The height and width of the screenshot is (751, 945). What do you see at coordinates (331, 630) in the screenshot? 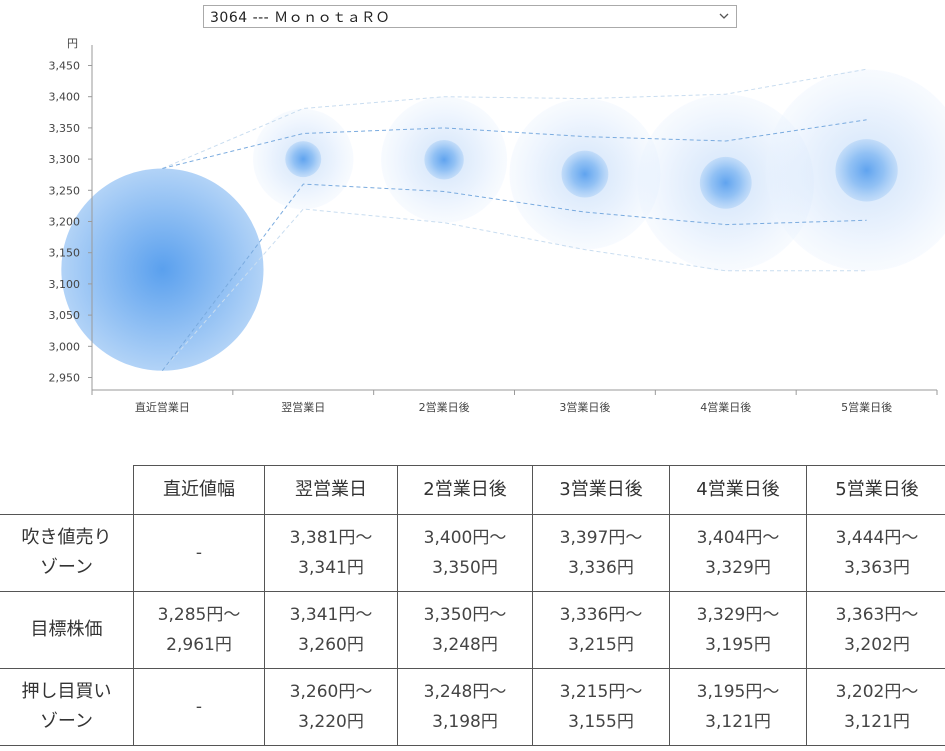
I see `table-cell: 3,341円～ 3,260円` at bounding box center [331, 630].